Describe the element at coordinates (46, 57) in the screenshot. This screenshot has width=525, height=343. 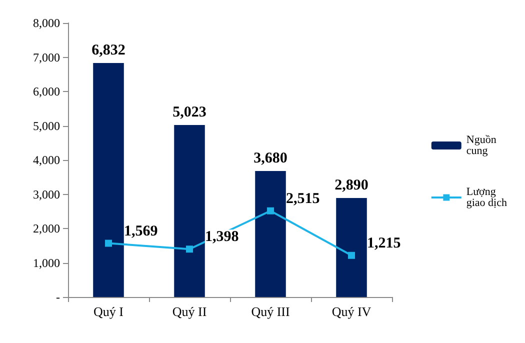
I see `y-tick-label: 7,000` at that location.